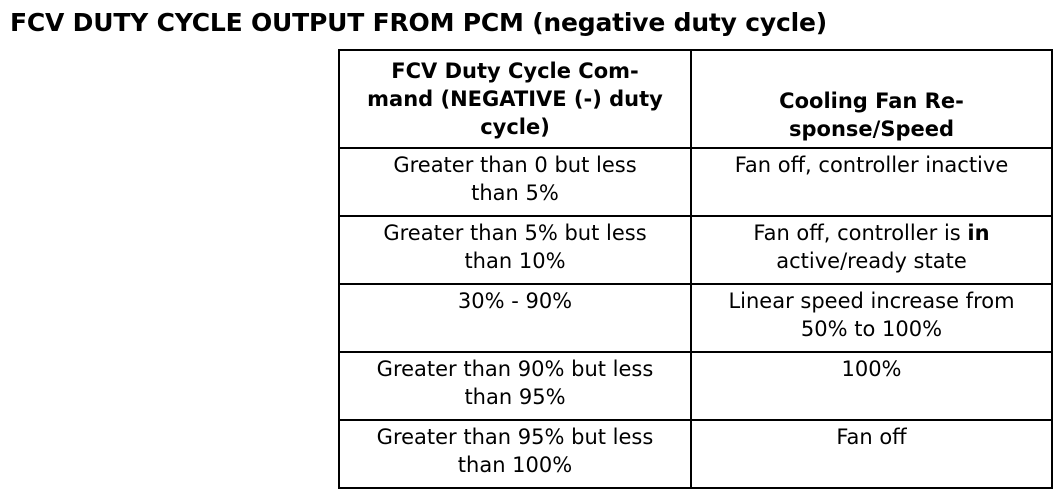 The width and height of the screenshot is (1056, 500). I want to click on header-line: cycle), so click(515, 127).